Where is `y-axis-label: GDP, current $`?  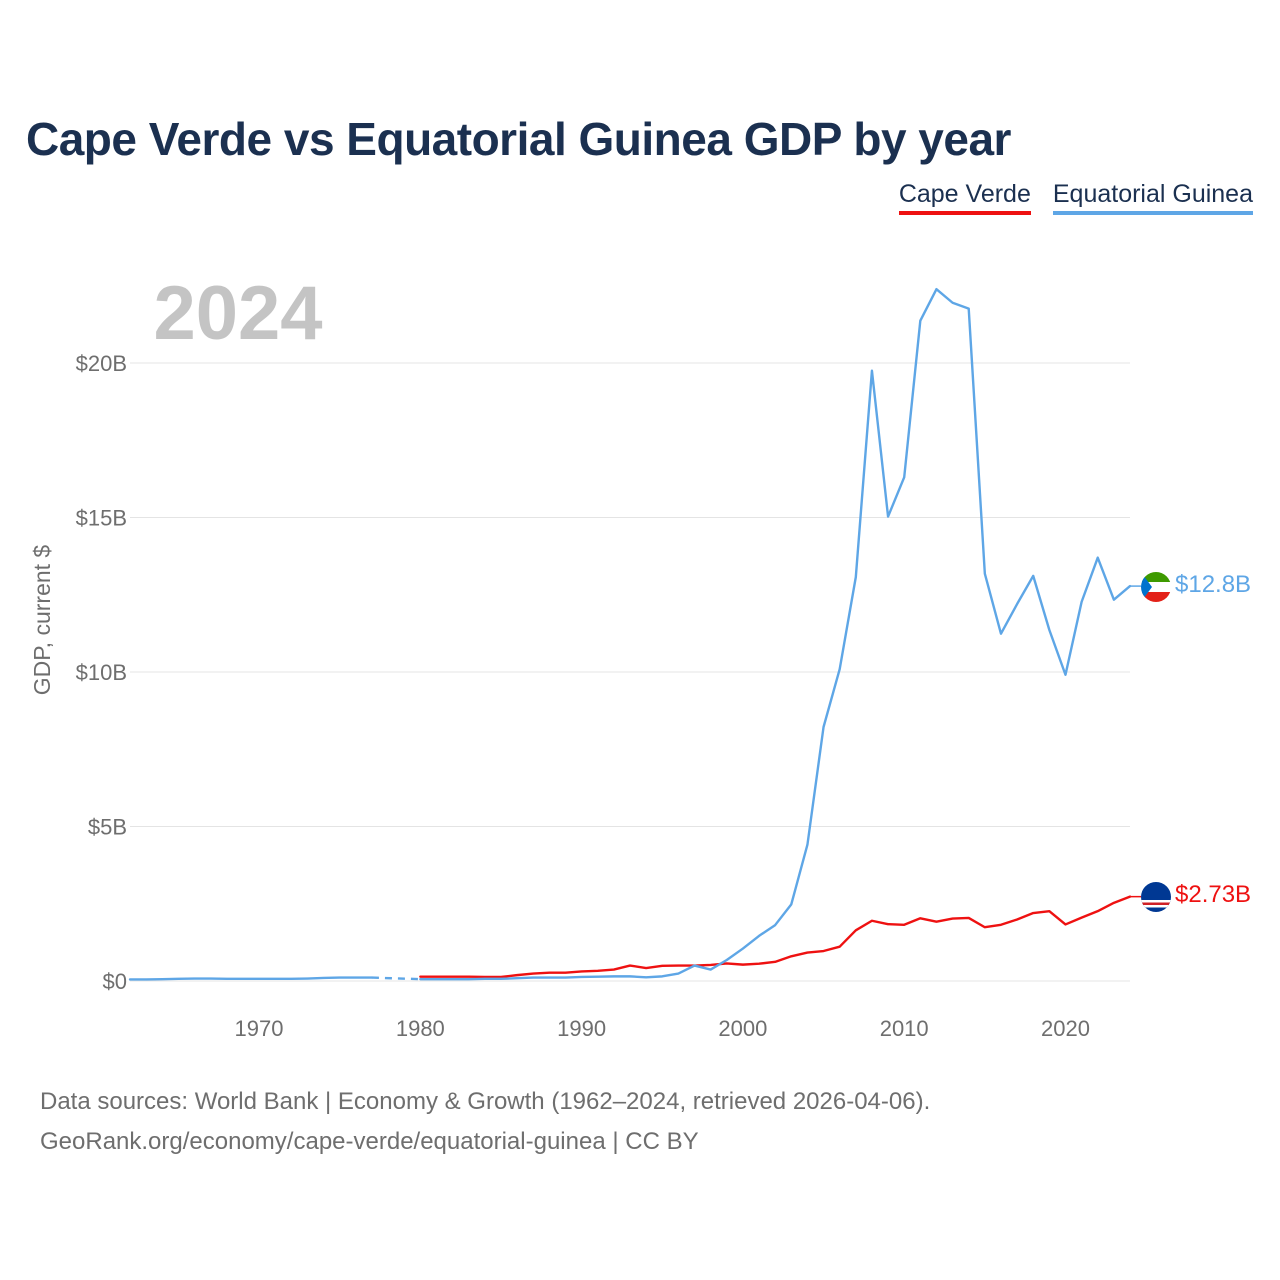 y-axis-label: GDP, current $ is located at coordinates (42, 620).